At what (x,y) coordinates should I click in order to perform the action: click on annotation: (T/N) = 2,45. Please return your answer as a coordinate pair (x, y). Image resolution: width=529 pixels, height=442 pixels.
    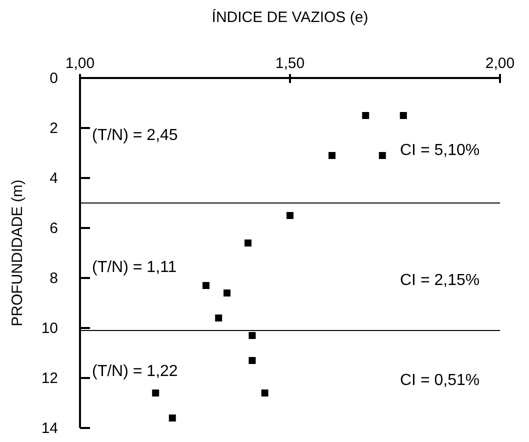
    Looking at the image, I should click on (135, 135).